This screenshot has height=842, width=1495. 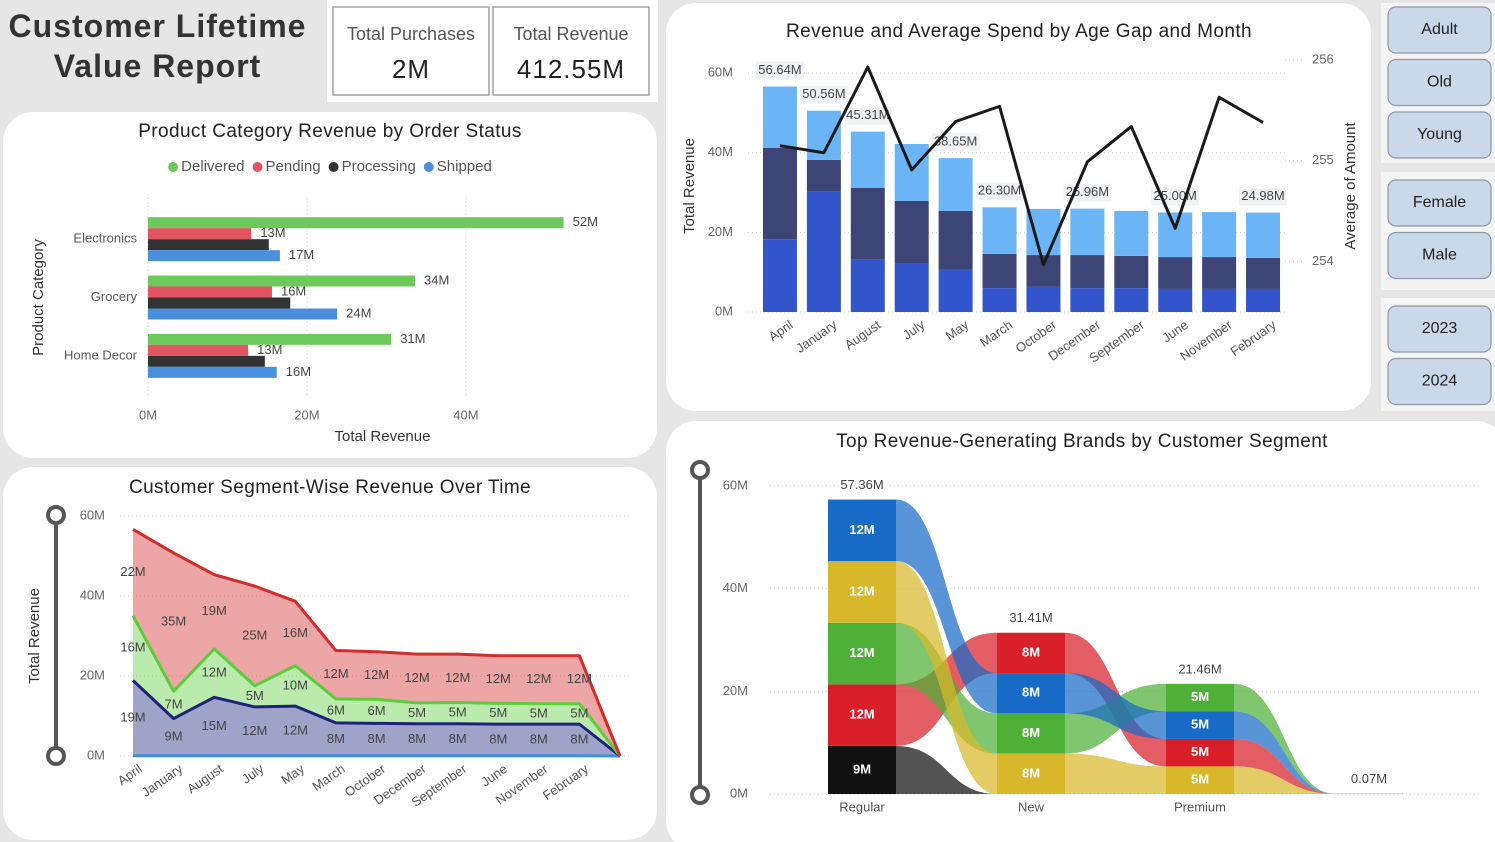 What do you see at coordinates (214, 725) in the screenshot?
I see `data-label: 15M` at bounding box center [214, 725].